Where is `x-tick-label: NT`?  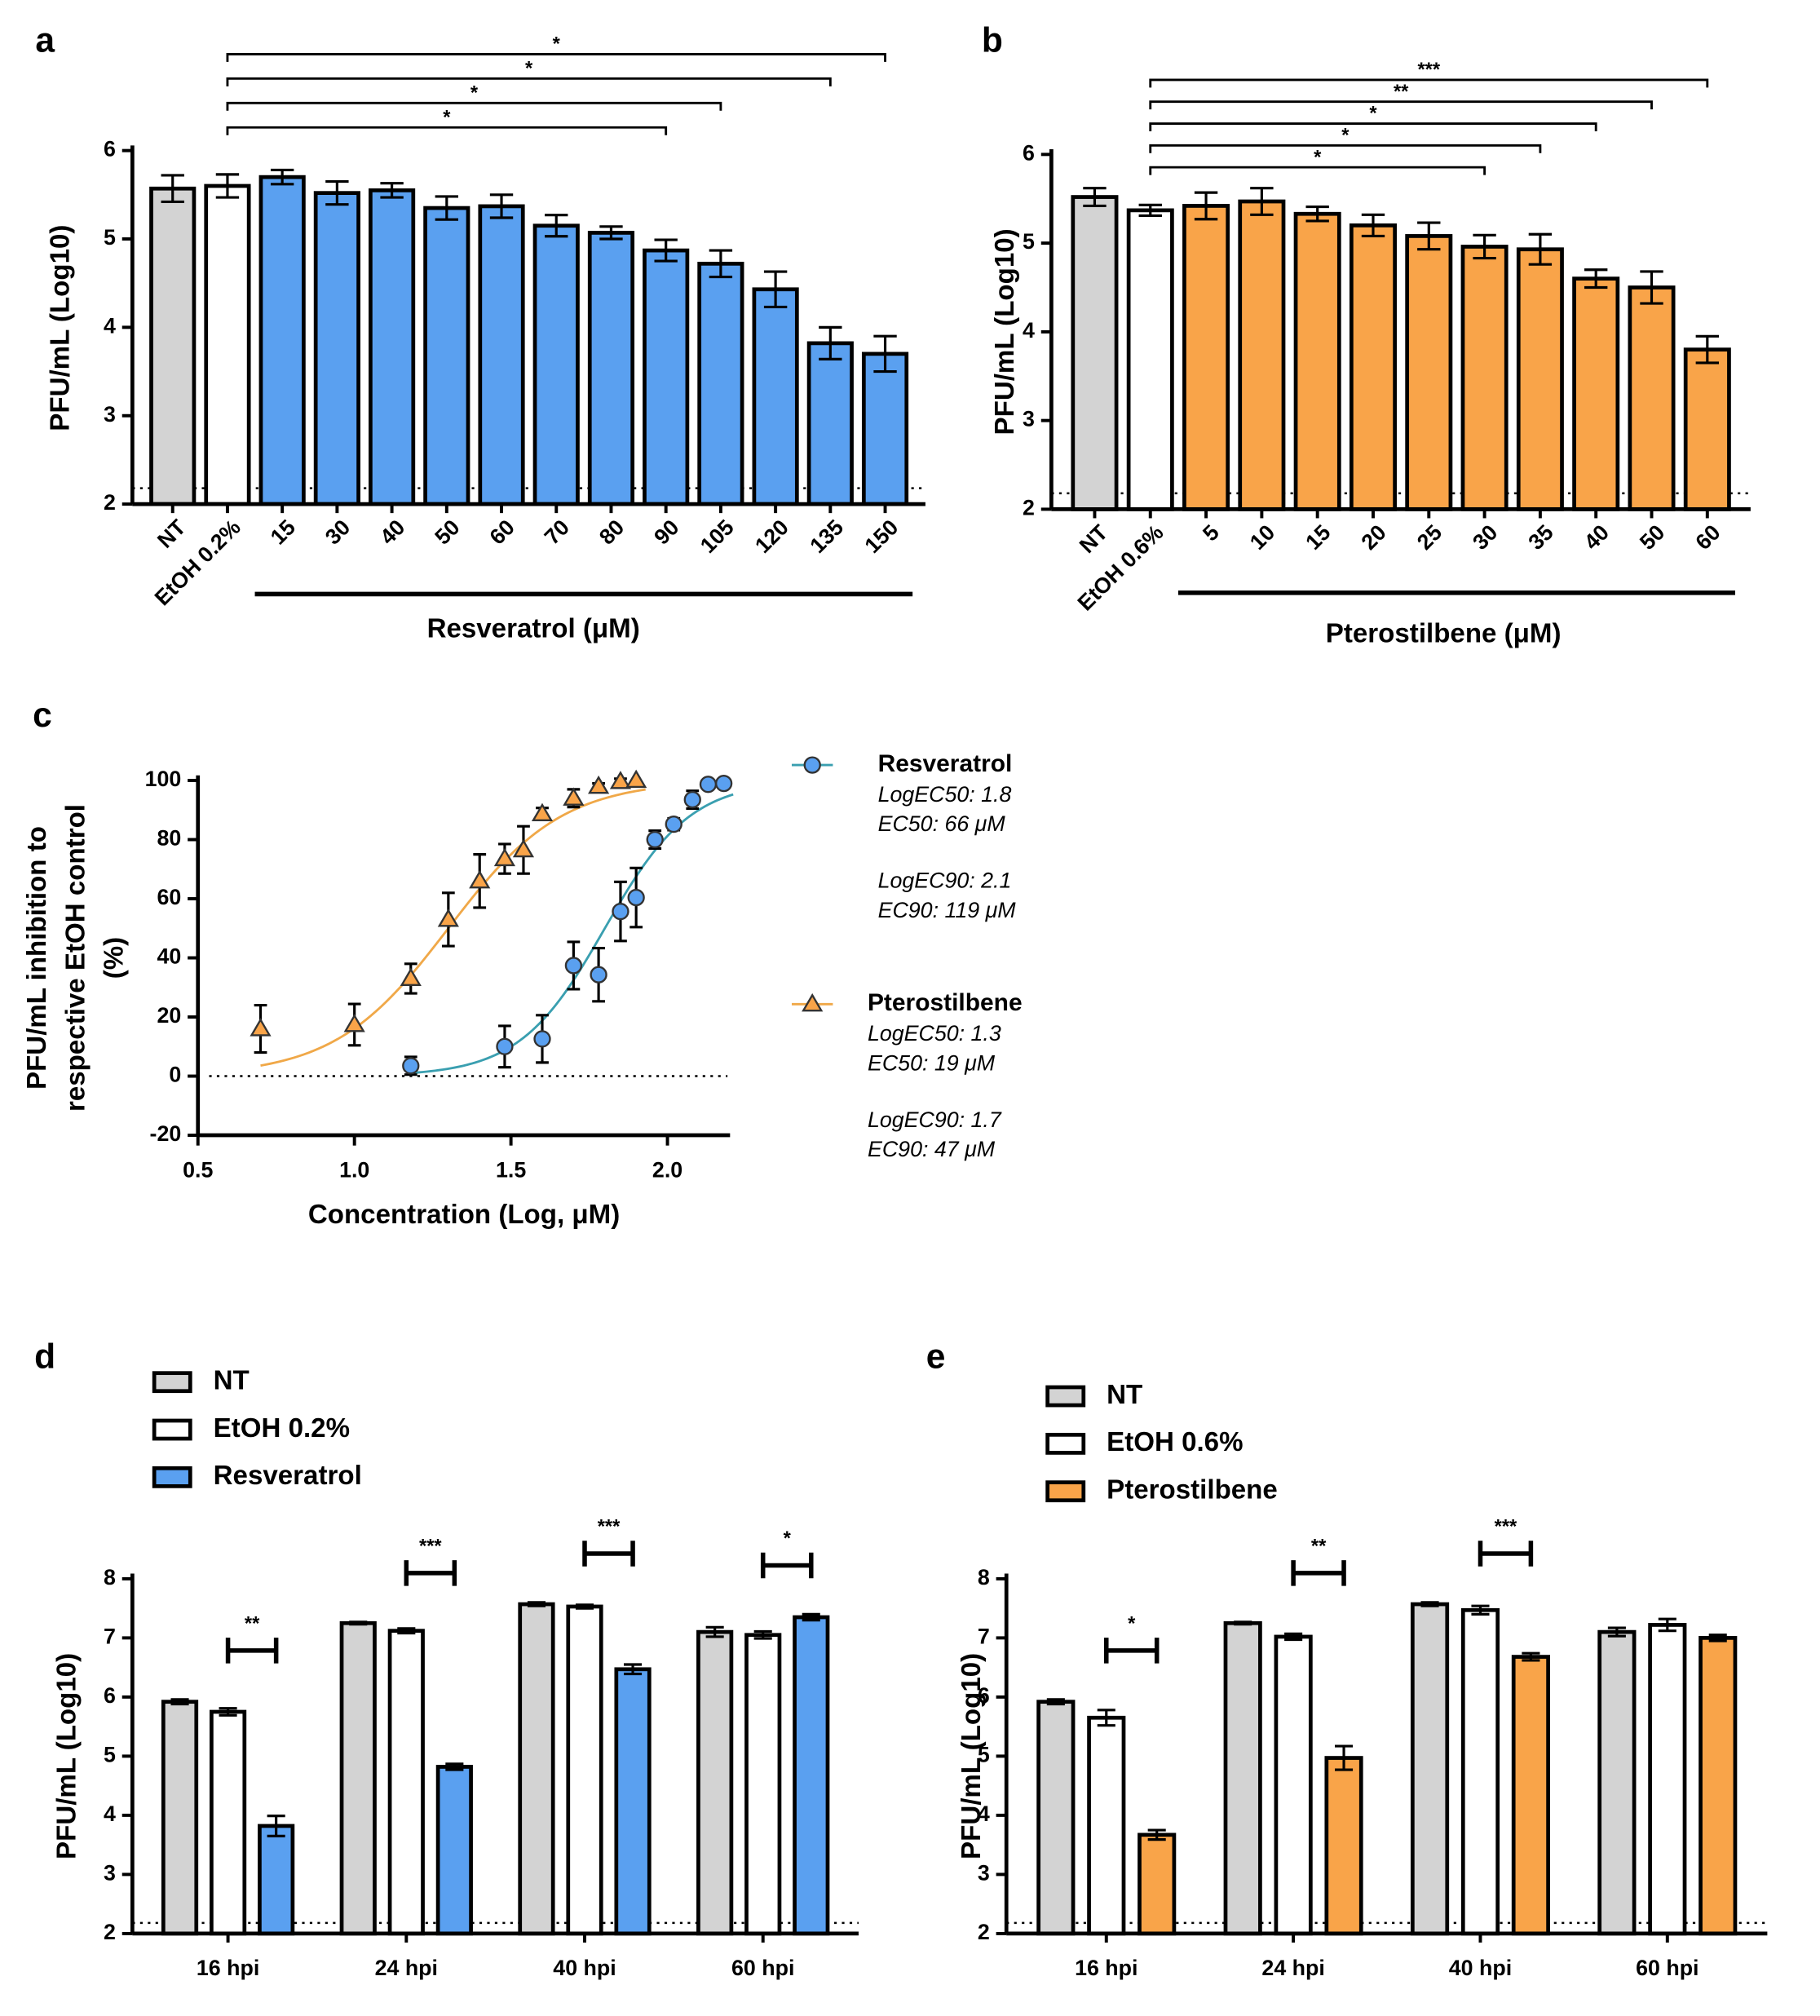
x-tick-label: NT is located at coordinates (1094, 538).